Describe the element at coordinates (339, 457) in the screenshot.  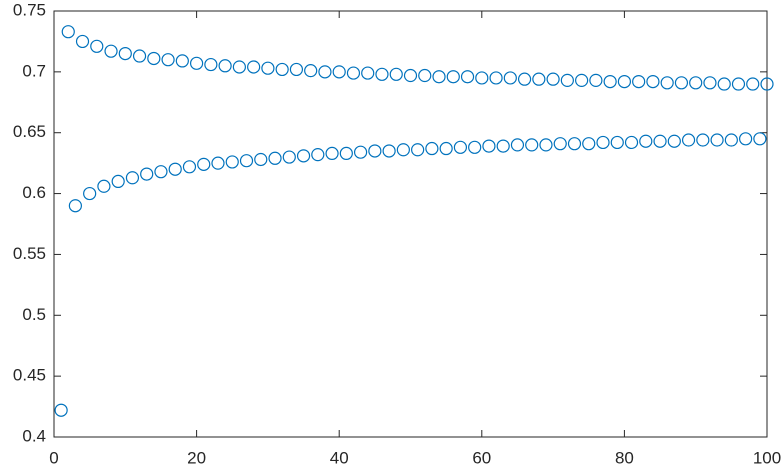
I see `x-tick-label: 40` at that location.